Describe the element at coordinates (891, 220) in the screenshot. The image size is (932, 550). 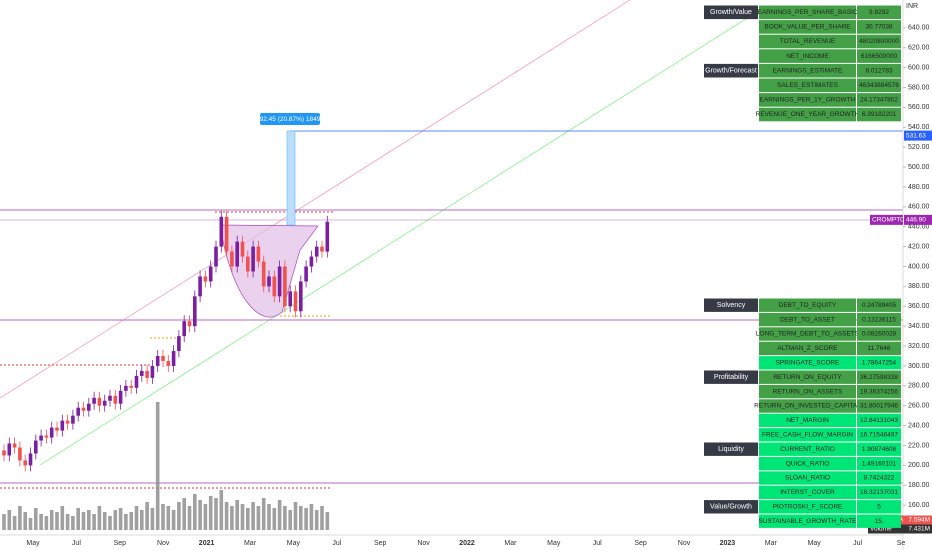
I see `symbol-tag: CROMPTON` at that location.